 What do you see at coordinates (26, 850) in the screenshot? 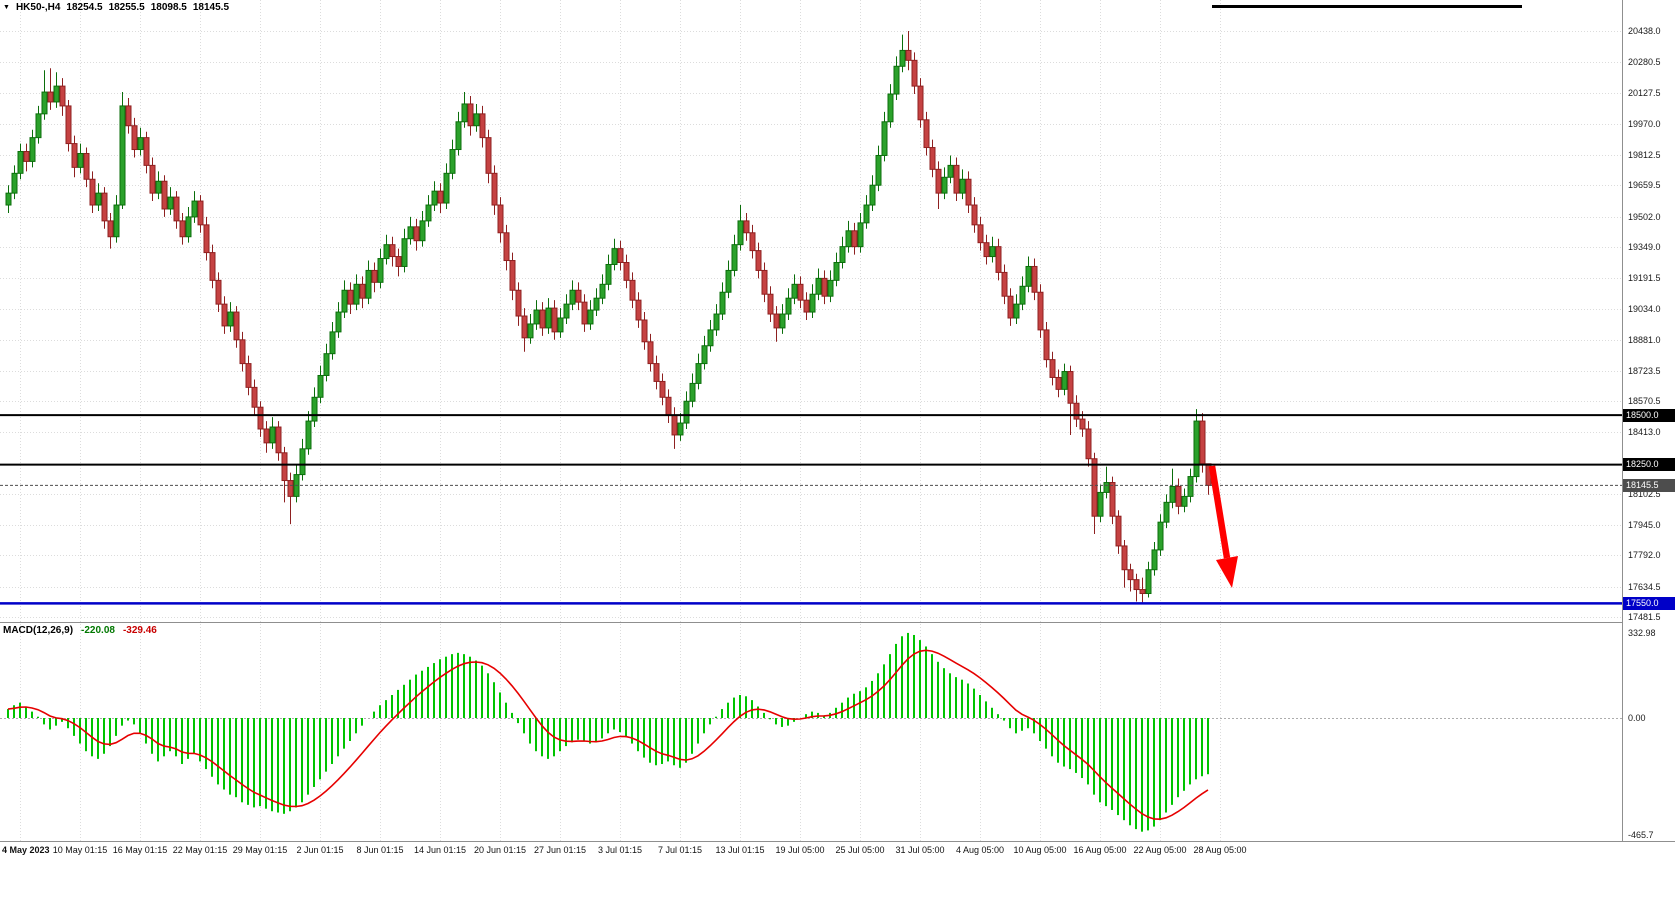
I see `time-axis-label: 4 May 2023` at bounding box center [26, 850].